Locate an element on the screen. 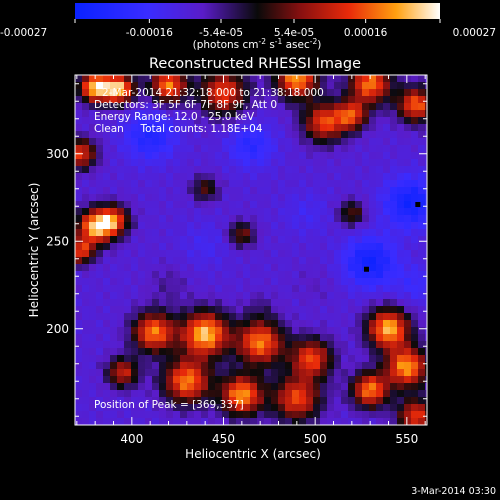  colorbar-tick-label: 0.00016 is located at coordinates (366, 33).